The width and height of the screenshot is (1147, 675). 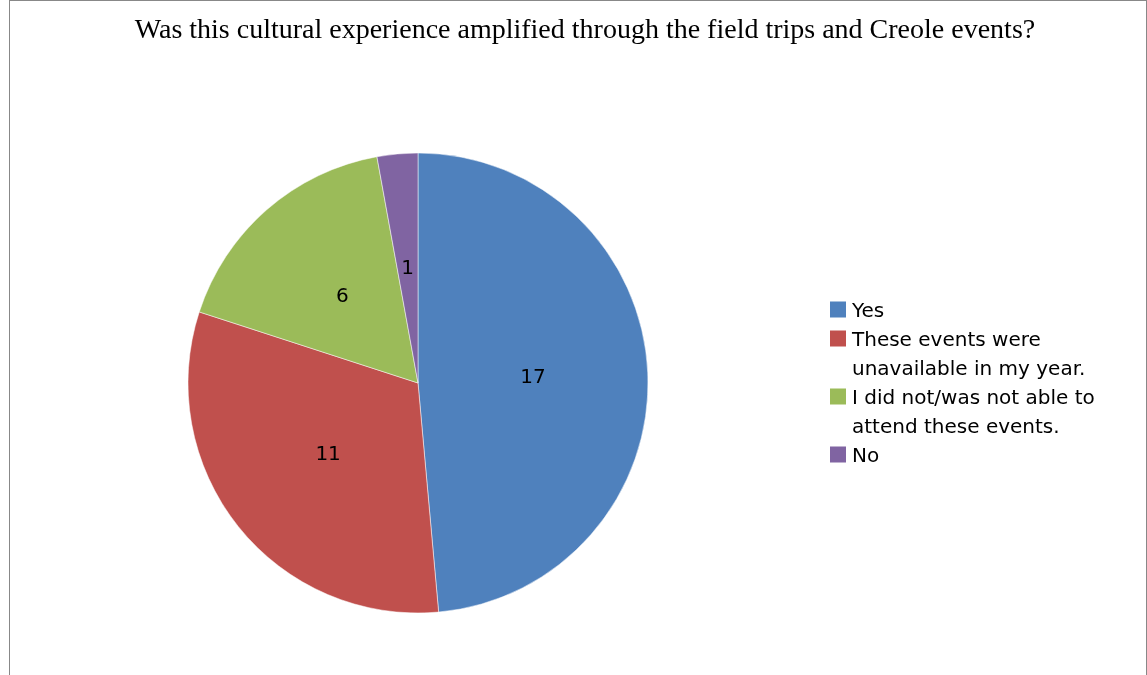 What do you see at coordinates (866, 454) in the screenshot?
I see `legend-label: No` at bounding box center [866, 454].